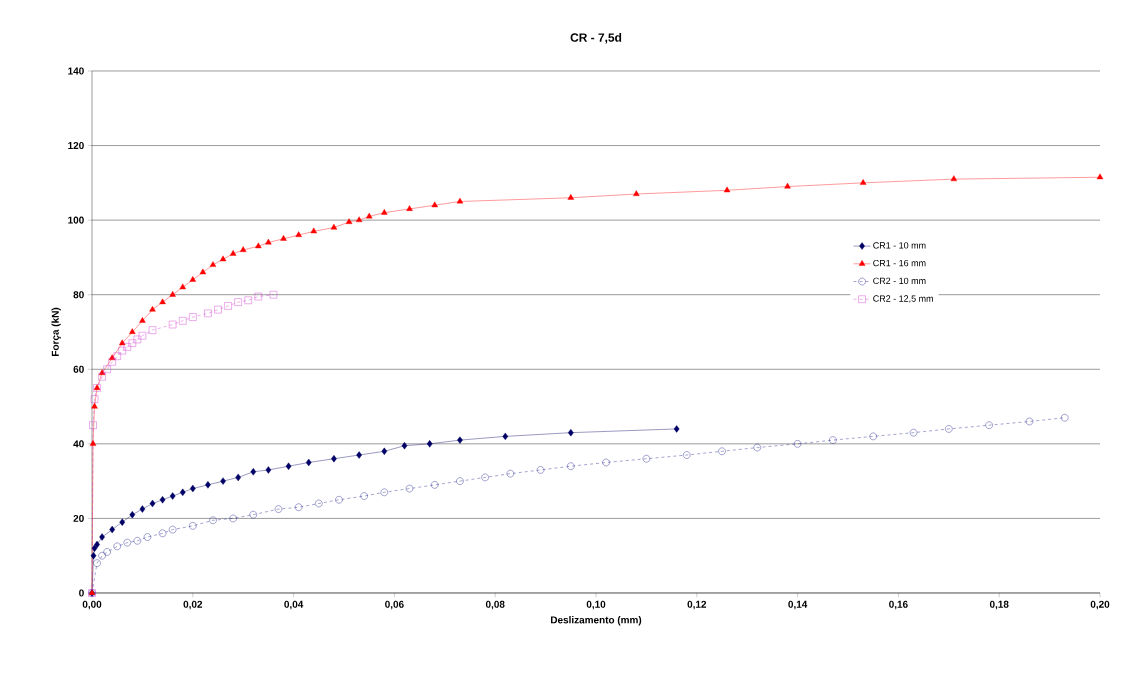 This screenshot has height=681, width=1123. I want to click on y-tick-label: 140, so click(76, 71).